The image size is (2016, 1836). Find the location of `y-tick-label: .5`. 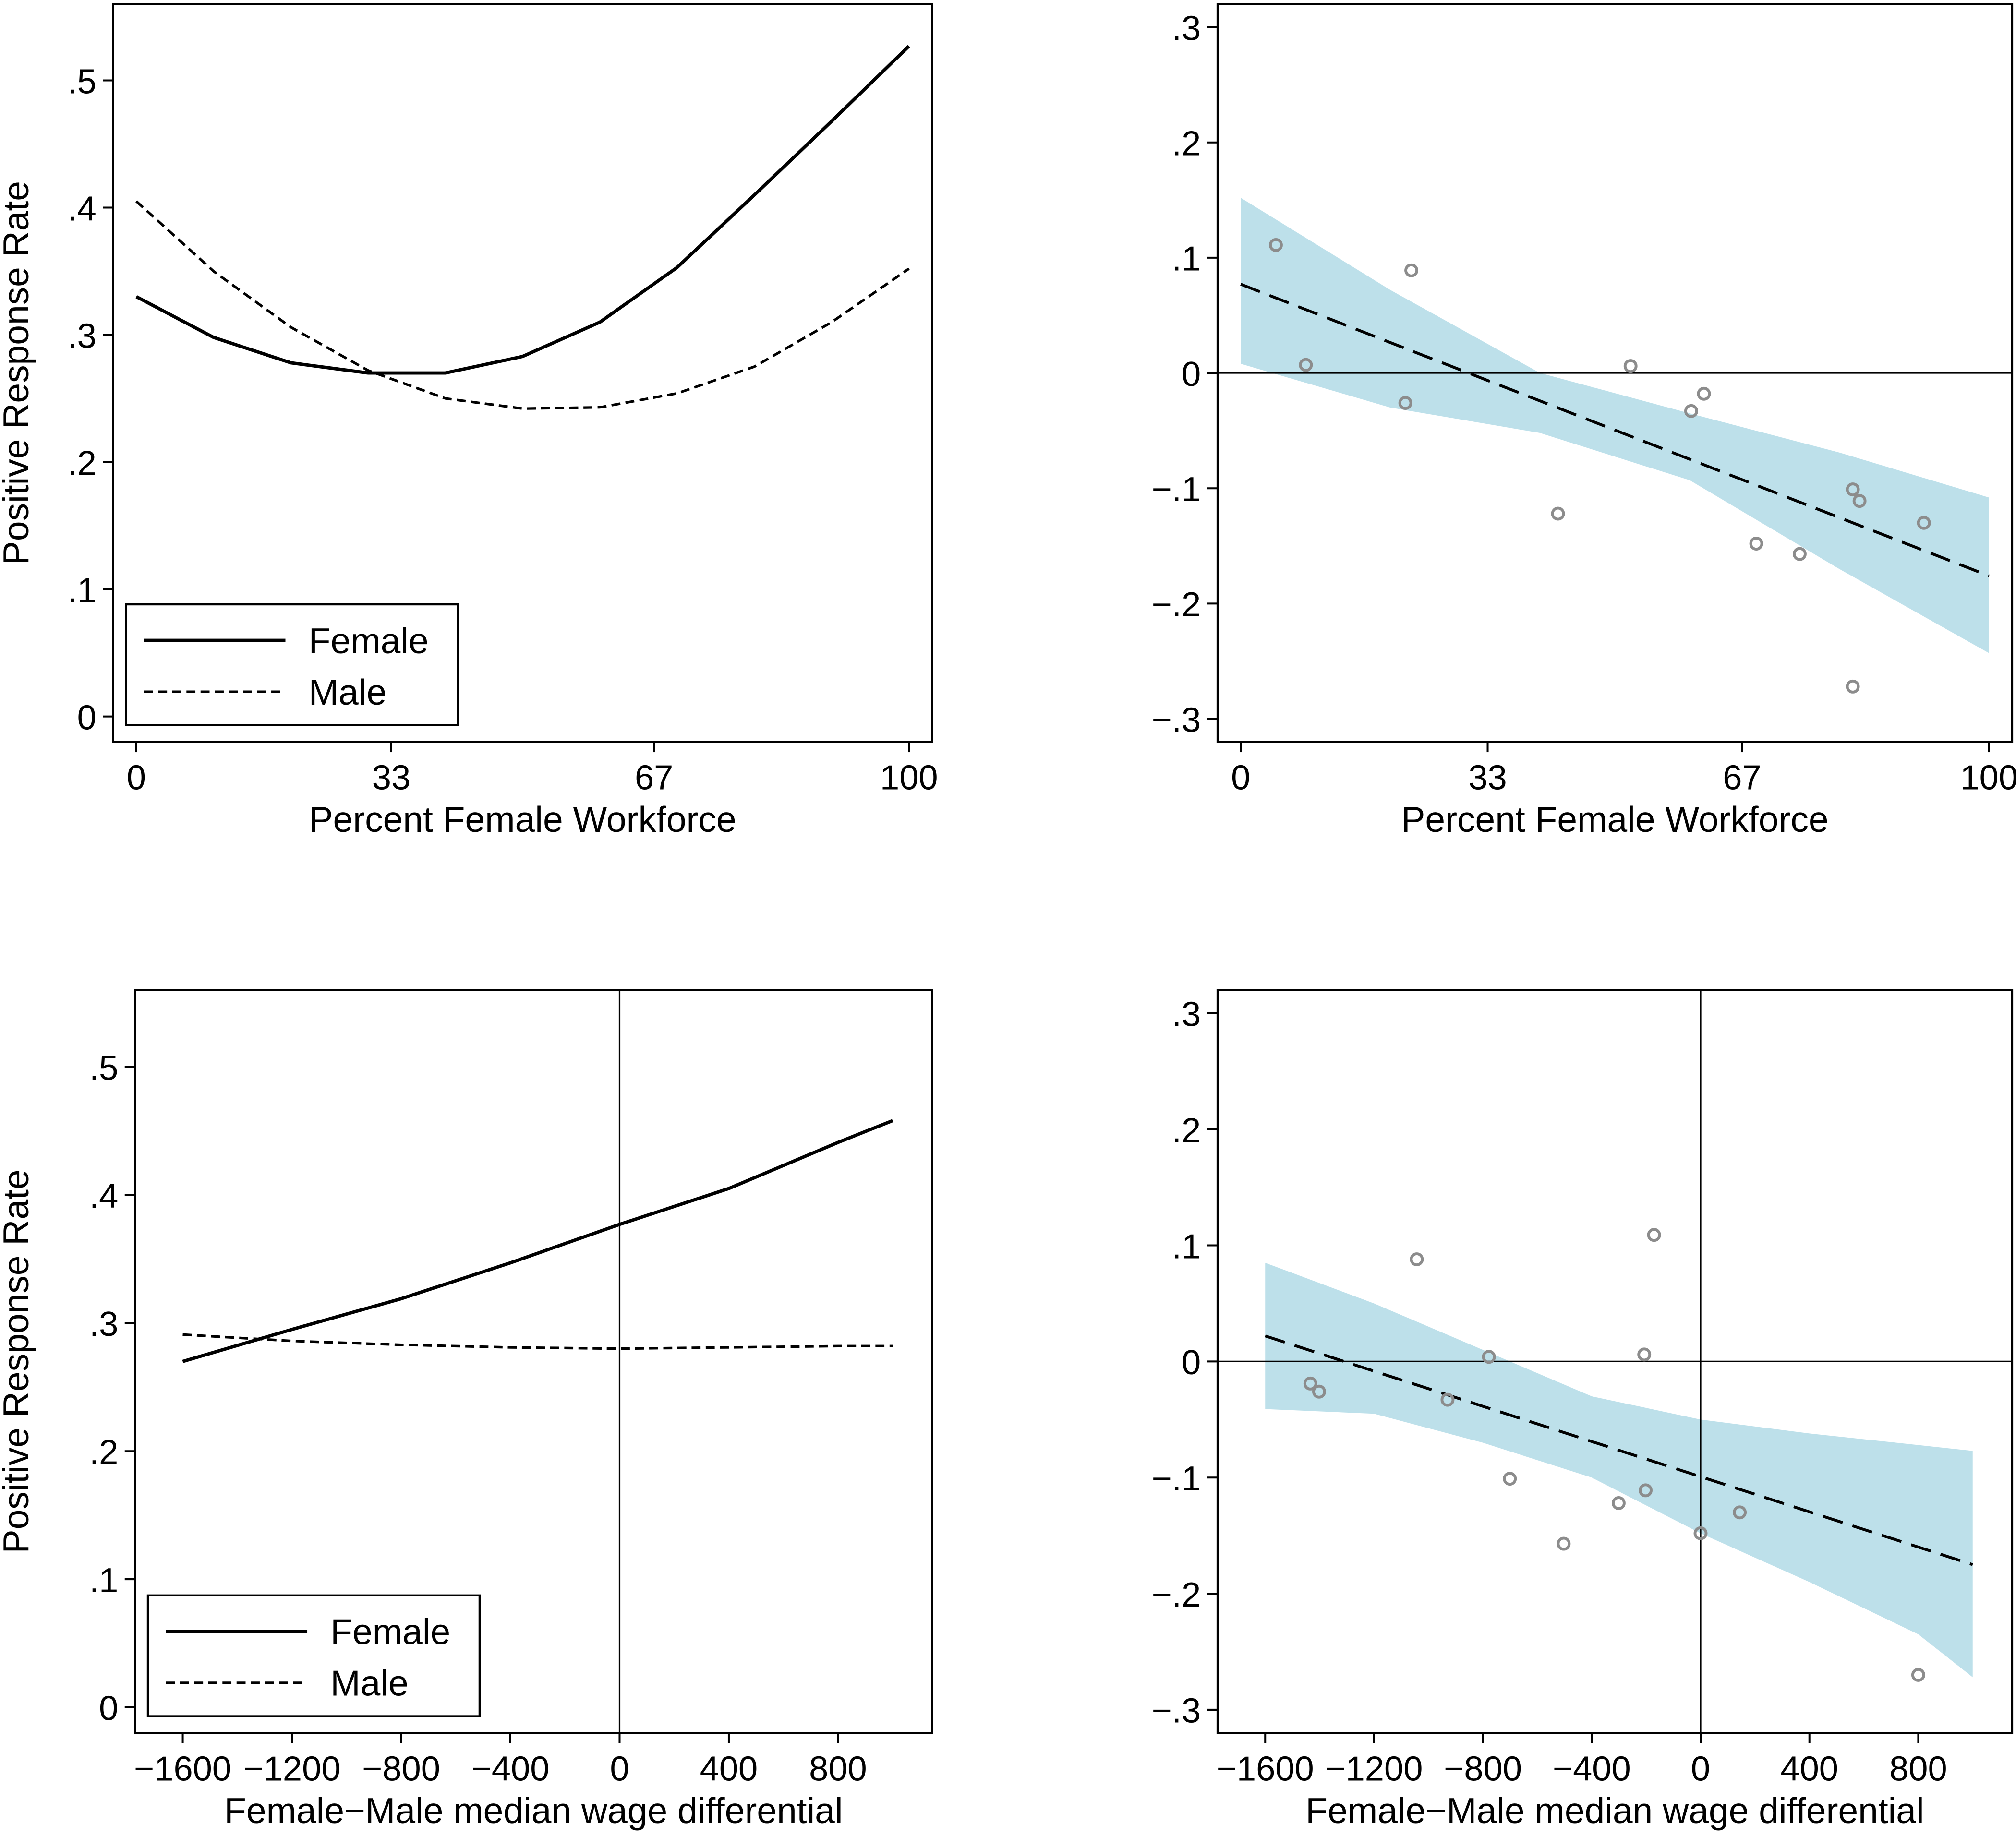

y-tick-label: .5 is located at coordinates (103, 1068).